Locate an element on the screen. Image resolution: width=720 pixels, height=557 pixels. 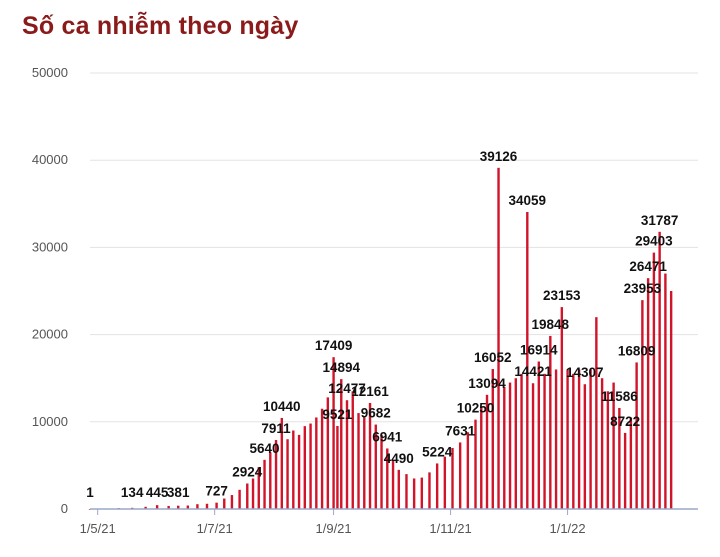
data-label: 7631 is located at coordinates (460, 431).